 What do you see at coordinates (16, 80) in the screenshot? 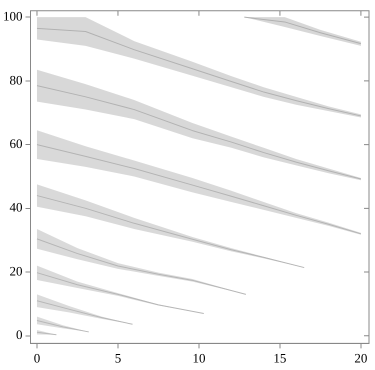
I see `y-tick-label: 80` at bounding box center [16, 80].